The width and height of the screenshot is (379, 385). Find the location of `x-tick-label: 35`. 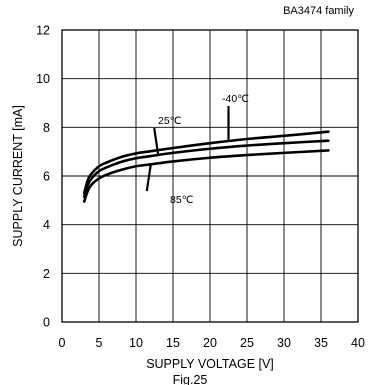

x-tick-label: 35 is located at coordinates (321, 343).